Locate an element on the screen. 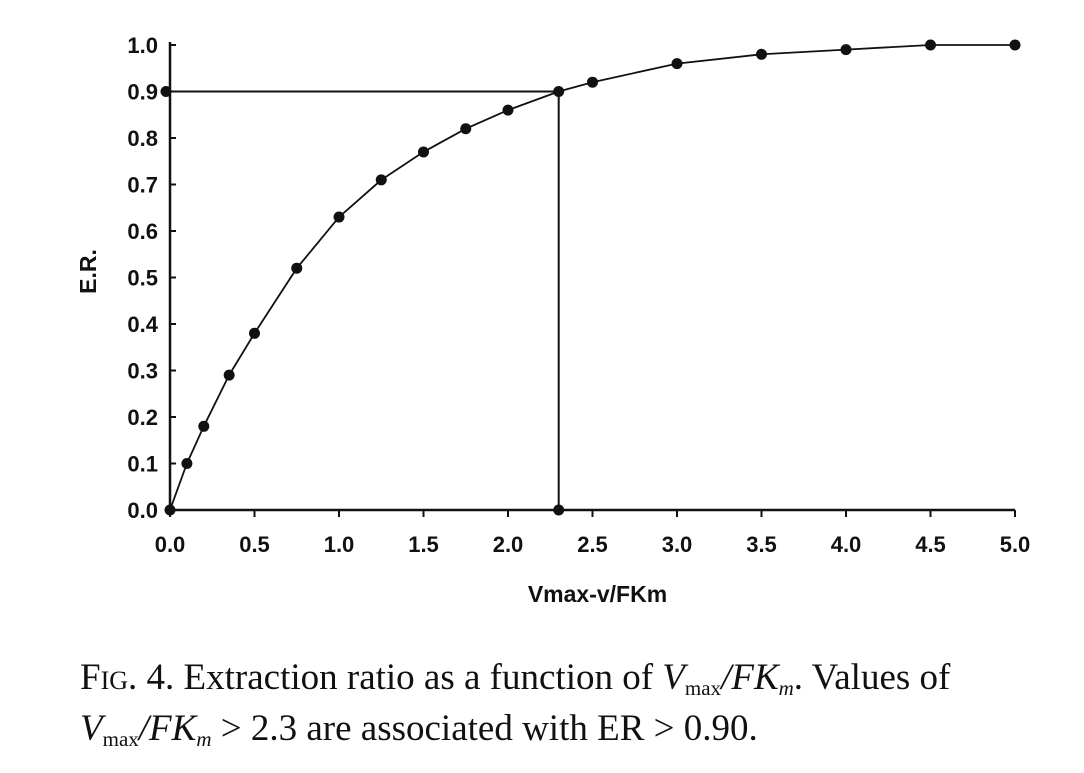  y-tick-label: 0.7 is located at coordinates (142, 185).